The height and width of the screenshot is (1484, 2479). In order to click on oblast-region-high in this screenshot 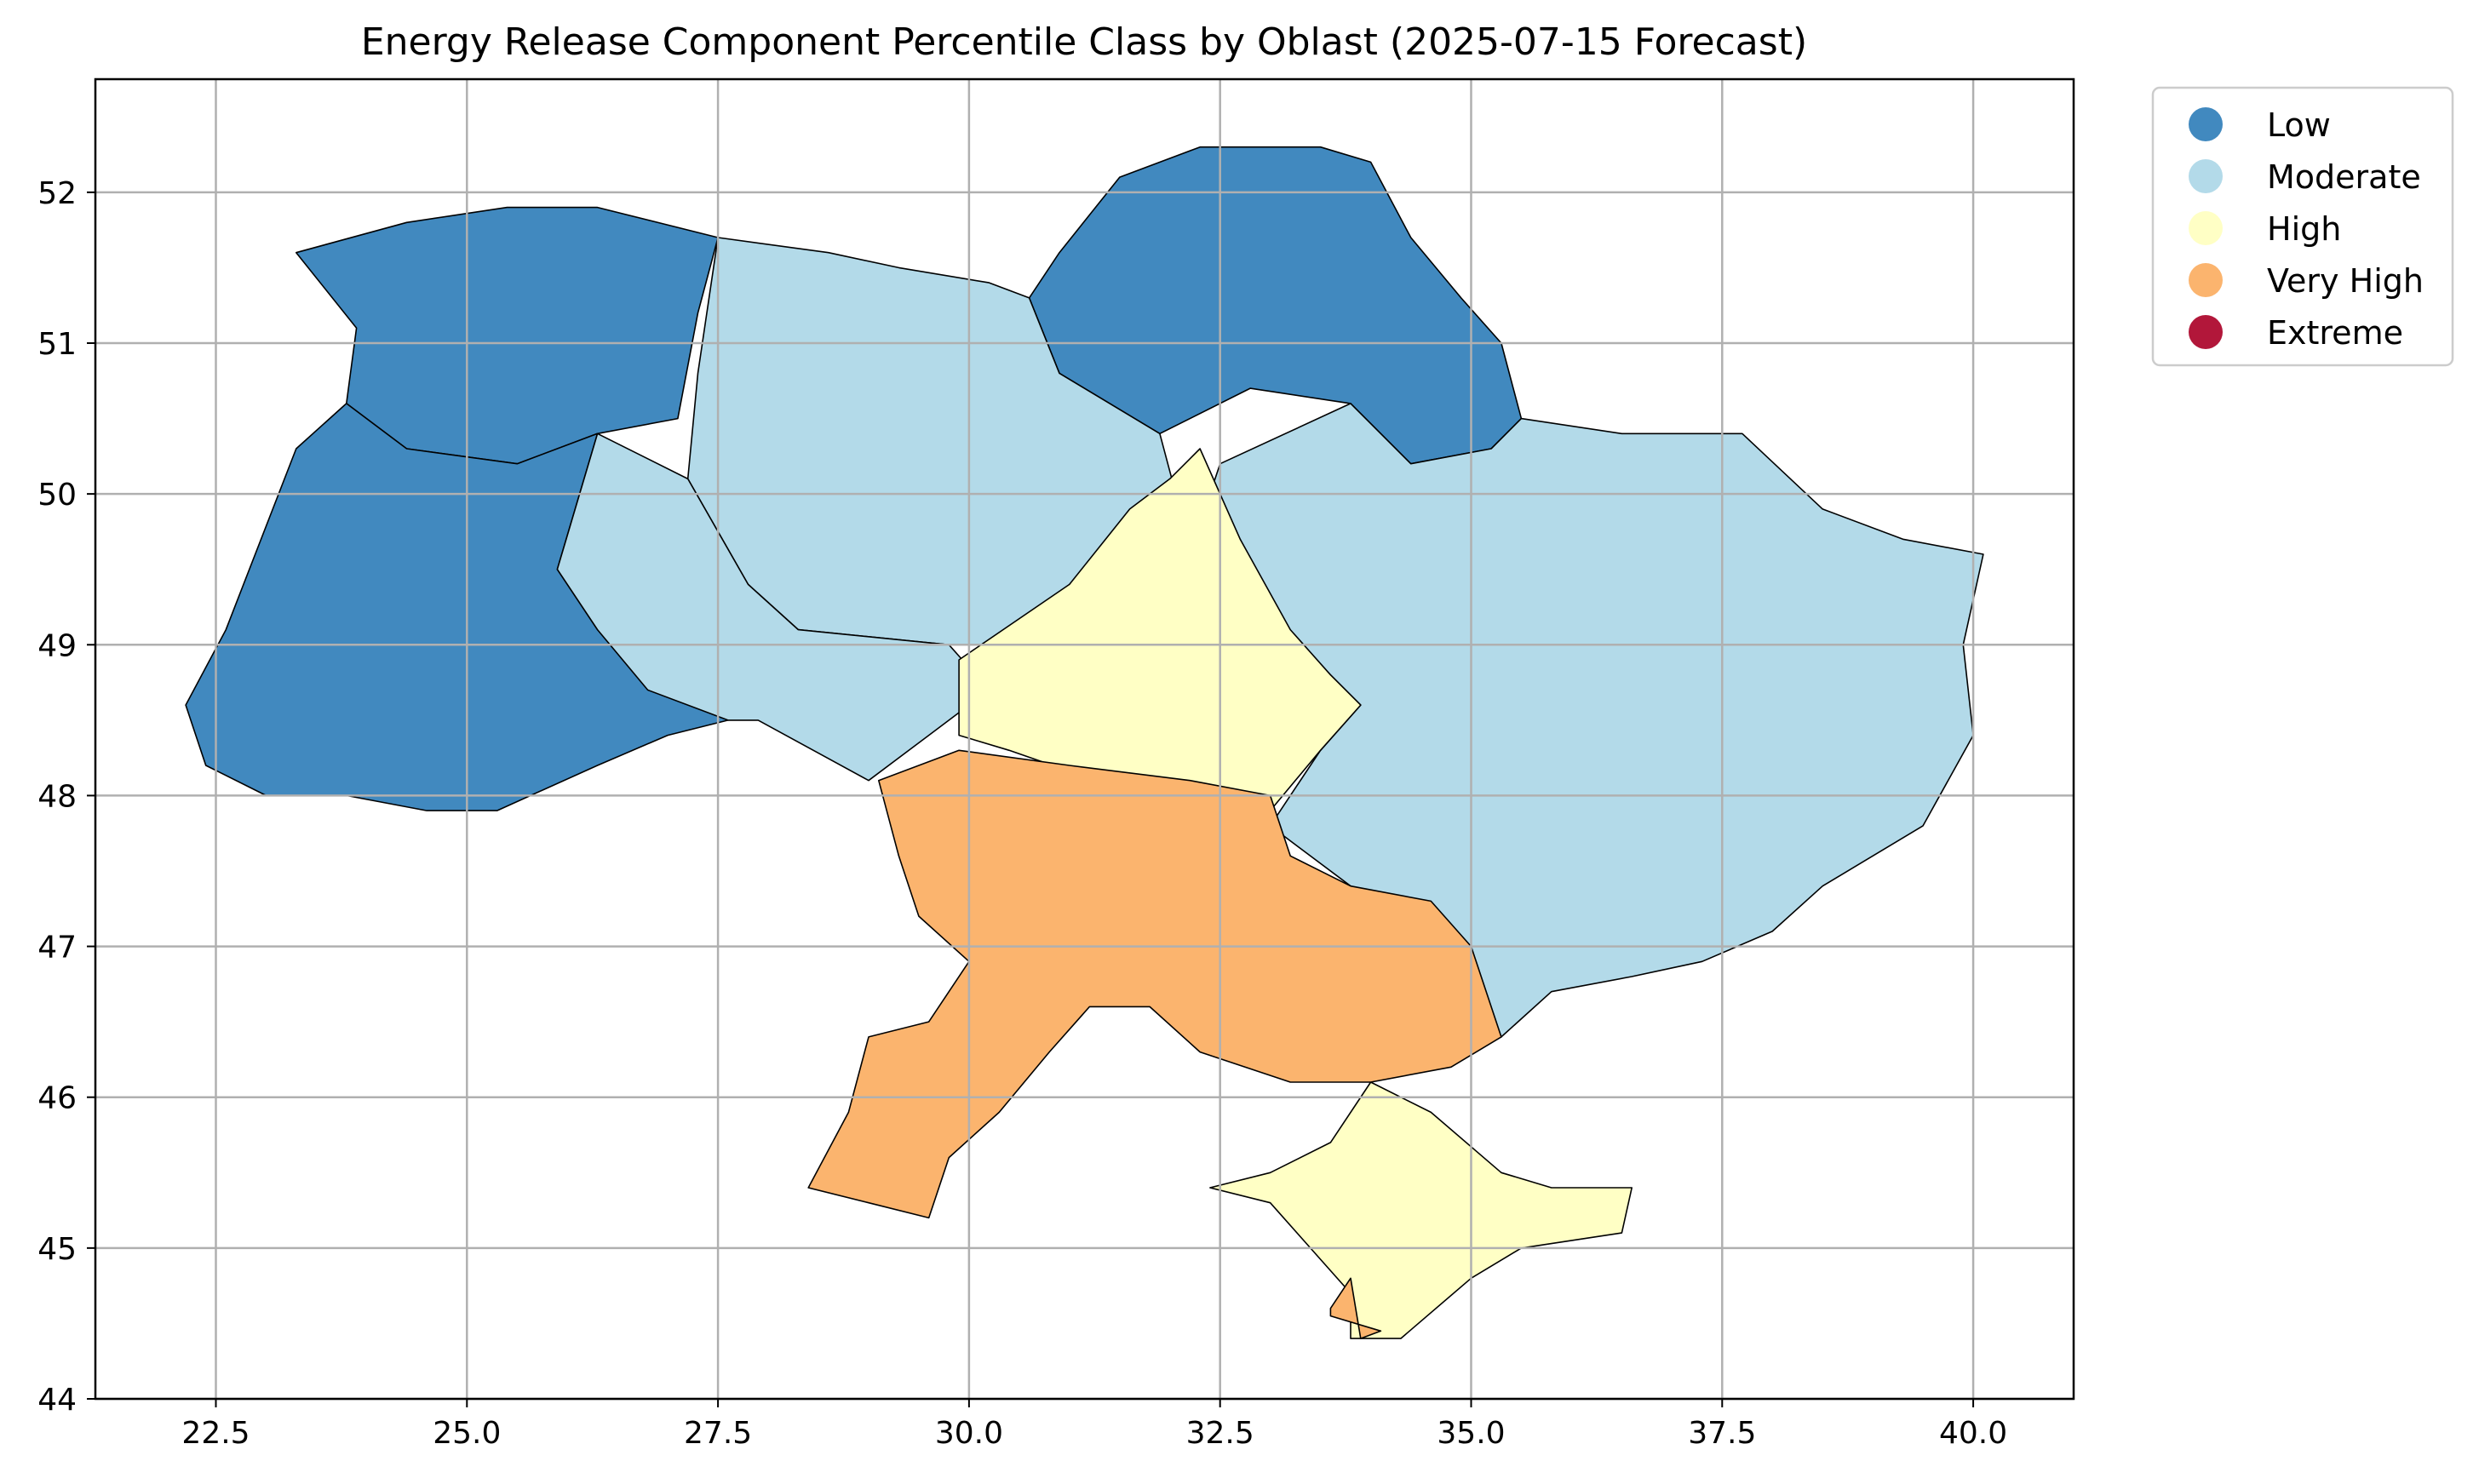, I will do `click(1421, 1210)`.